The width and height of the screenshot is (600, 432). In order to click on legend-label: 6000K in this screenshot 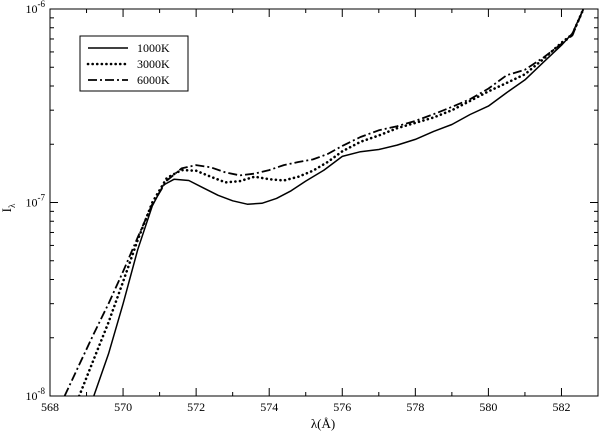, I will do `click(153, 80)`.